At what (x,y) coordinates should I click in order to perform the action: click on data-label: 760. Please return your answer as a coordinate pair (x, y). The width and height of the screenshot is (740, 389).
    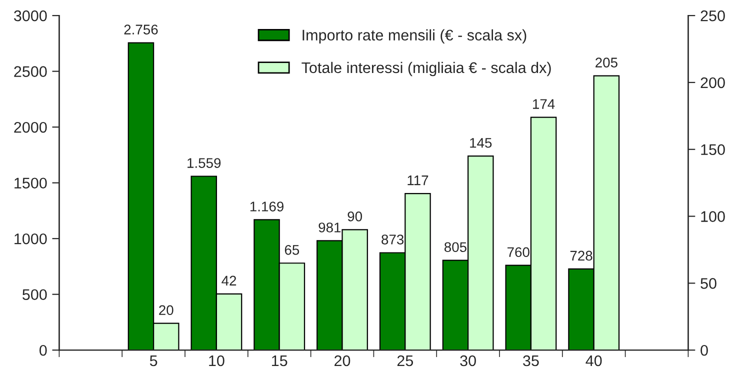
    Looking at the image, I should click on (518, 252).